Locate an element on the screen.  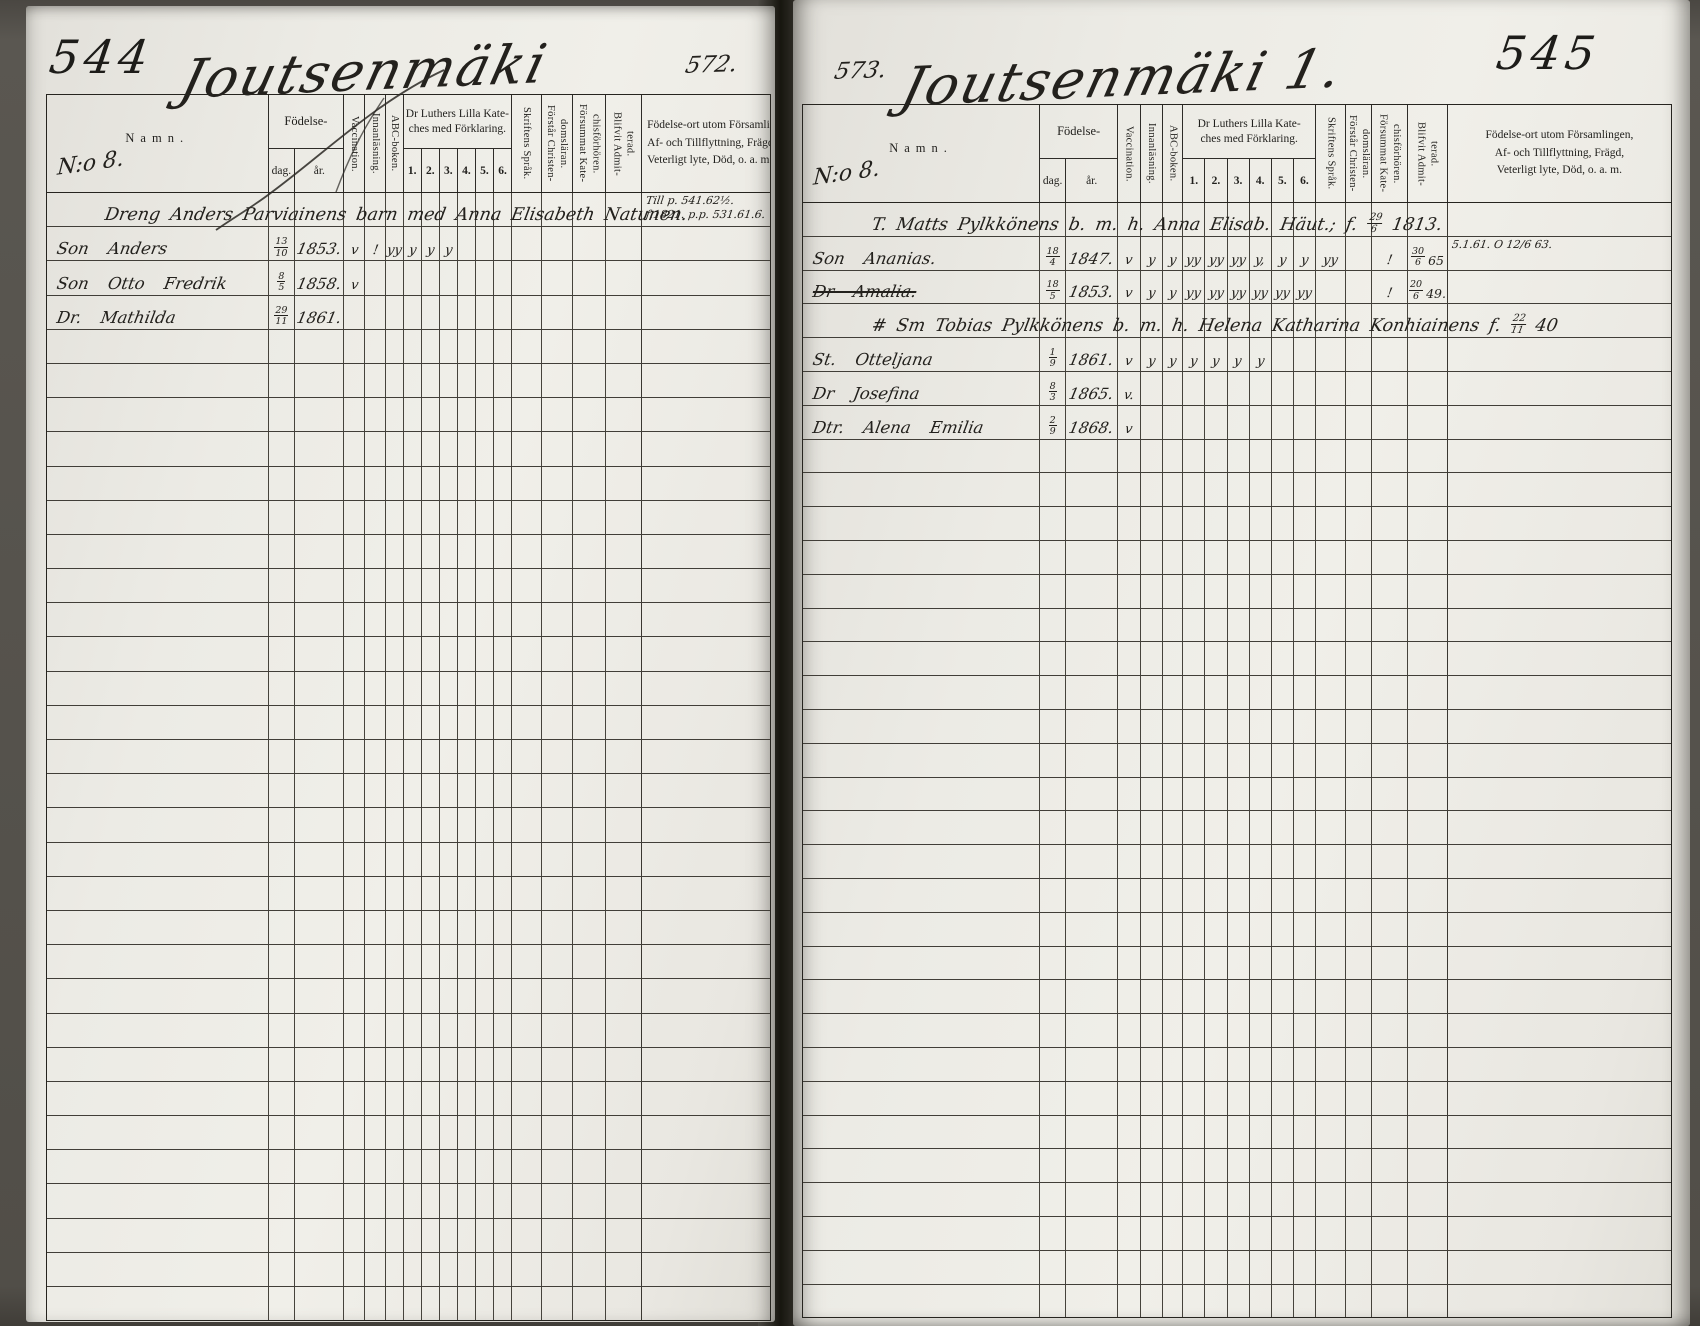
mark-cell-vaccination is located at coordinates (353, 1201).